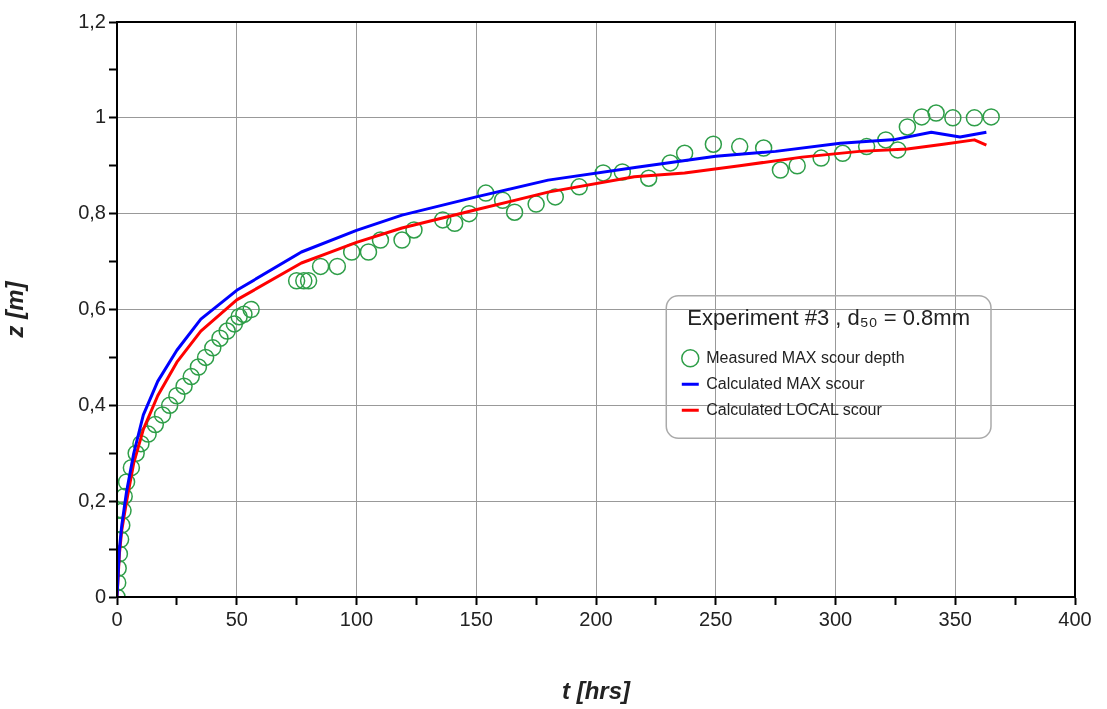  I want to click on y-tick-label: 0,8, so click(92, 212).